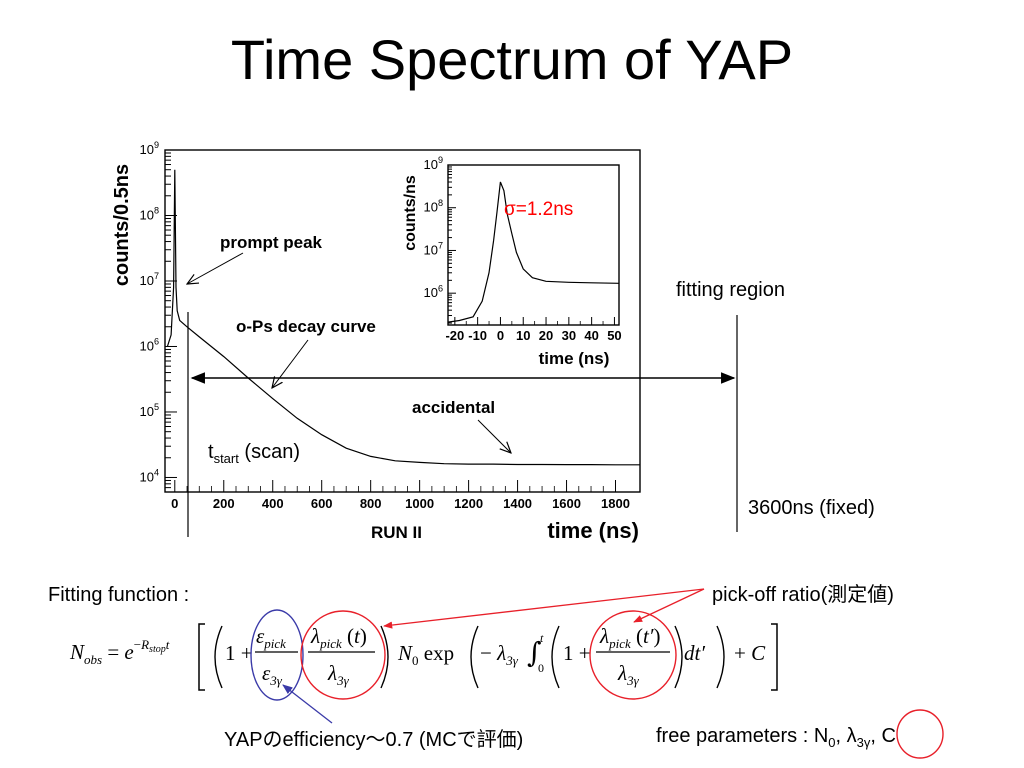  What do you see at coordinates (614, 335) in the screenshot?
I see `x-tick-label: 50` at bounding box center [614, 335].